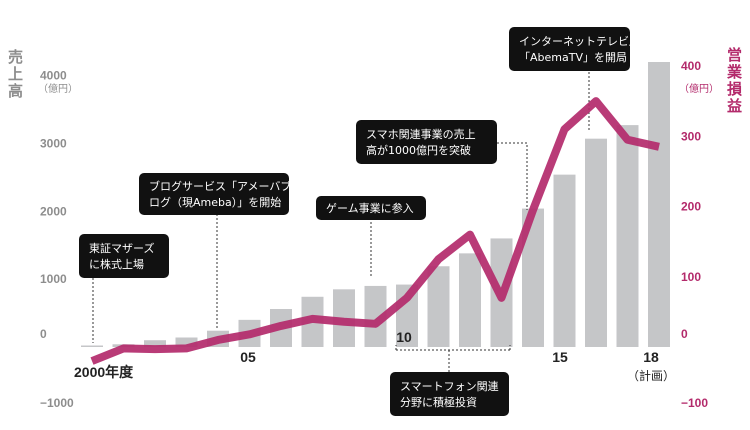 This screenshot has width=750, height=430. Describe the element at coordinates (248, 357) in the screenshot. I see `x-tick-label: 05` at that location.